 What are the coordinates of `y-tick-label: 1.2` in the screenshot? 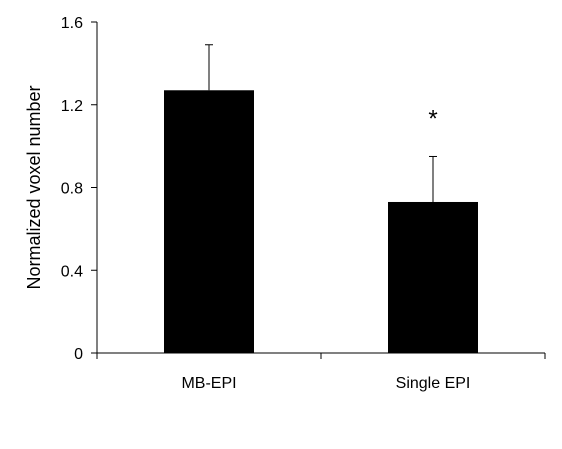 It's located at (72, 106).